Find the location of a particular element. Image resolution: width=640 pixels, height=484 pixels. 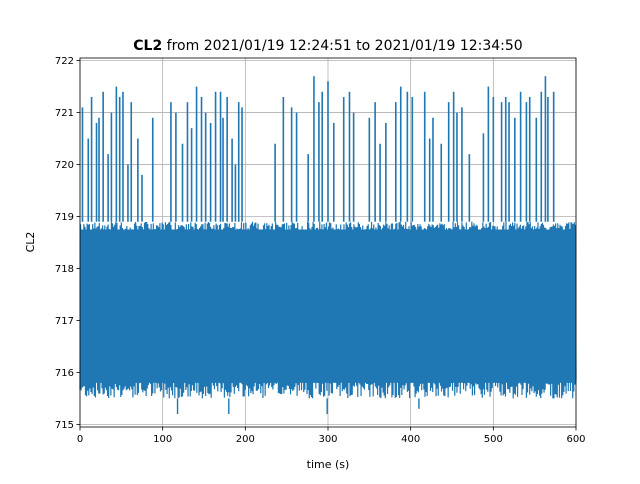

y-tick-label: 720 is located at coordinates (64, 165).